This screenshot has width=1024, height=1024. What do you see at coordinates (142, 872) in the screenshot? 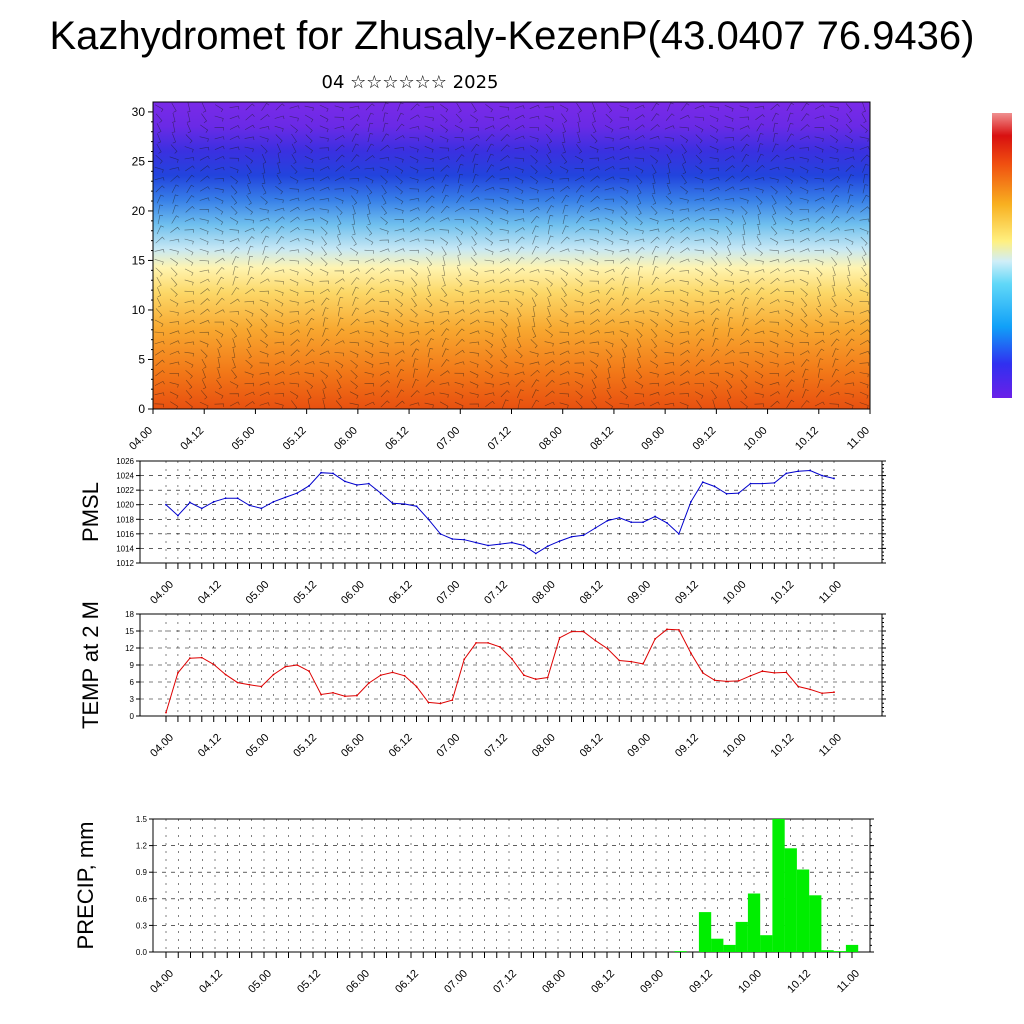
I see `y-tick-label: 0.9` at bounding box center [142, 872].